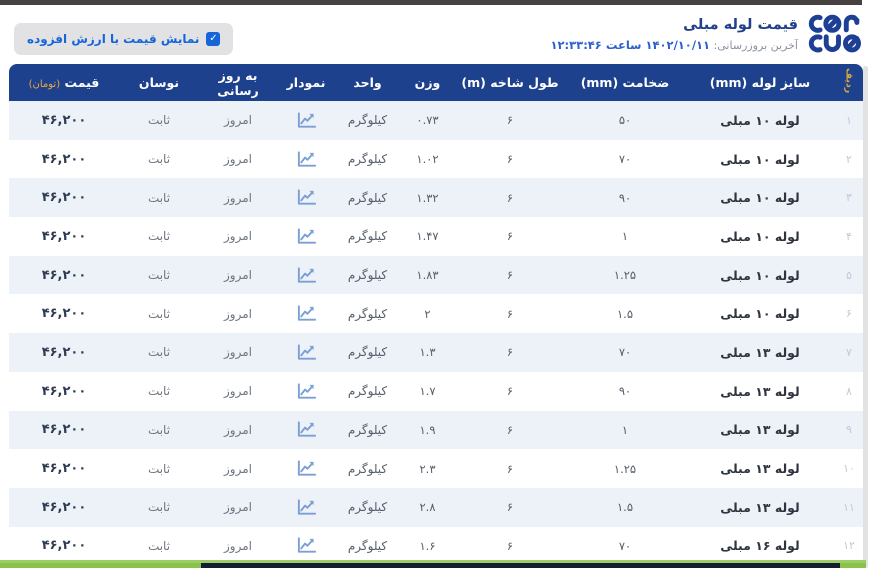 Image resolution: width=871 pixels, height=568 pixels. What do you see at coordinates (427, 429) in the screenshot?
I see `weight-value: ۱.۹` at bounding box center [427, 429].